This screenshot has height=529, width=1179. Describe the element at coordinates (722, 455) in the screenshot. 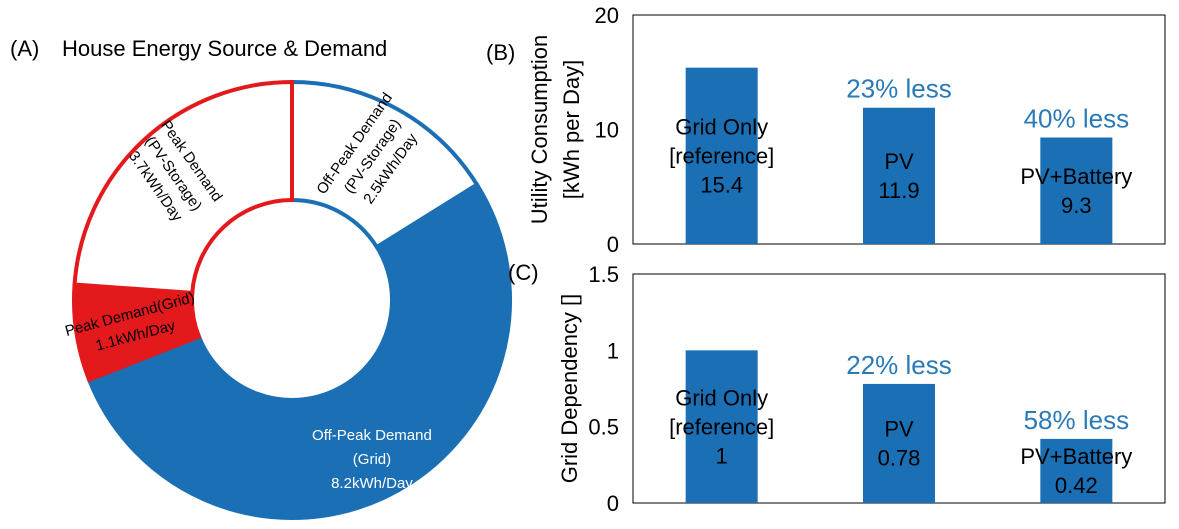

I see `bar-label: 1` at that location.